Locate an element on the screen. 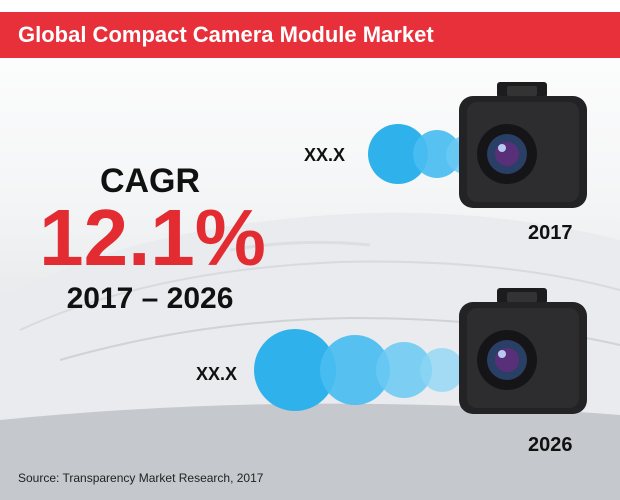 The width and height of the screenshot is (620, 500). cagr-label: CAGR is located at coordinates (150, 181).